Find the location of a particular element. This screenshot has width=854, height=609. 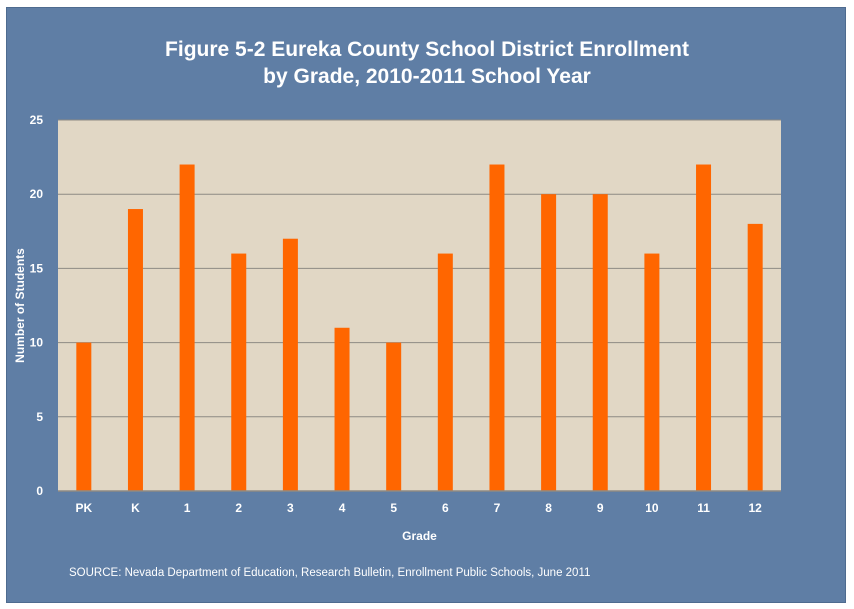

x-tick-label: 6 is located at coordinates (445, 508).